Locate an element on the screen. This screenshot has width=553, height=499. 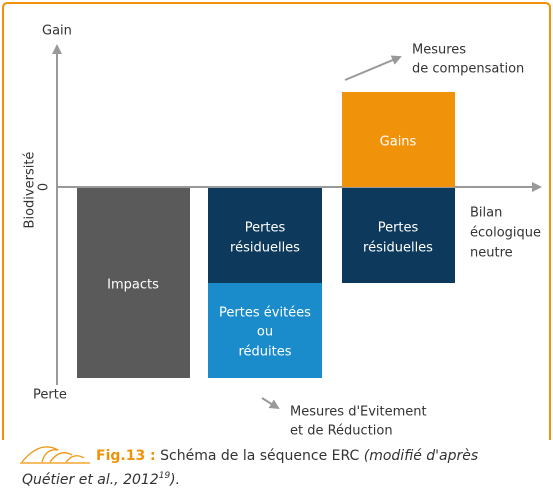
caption-closing: ). is located at coordinates (174, 480).